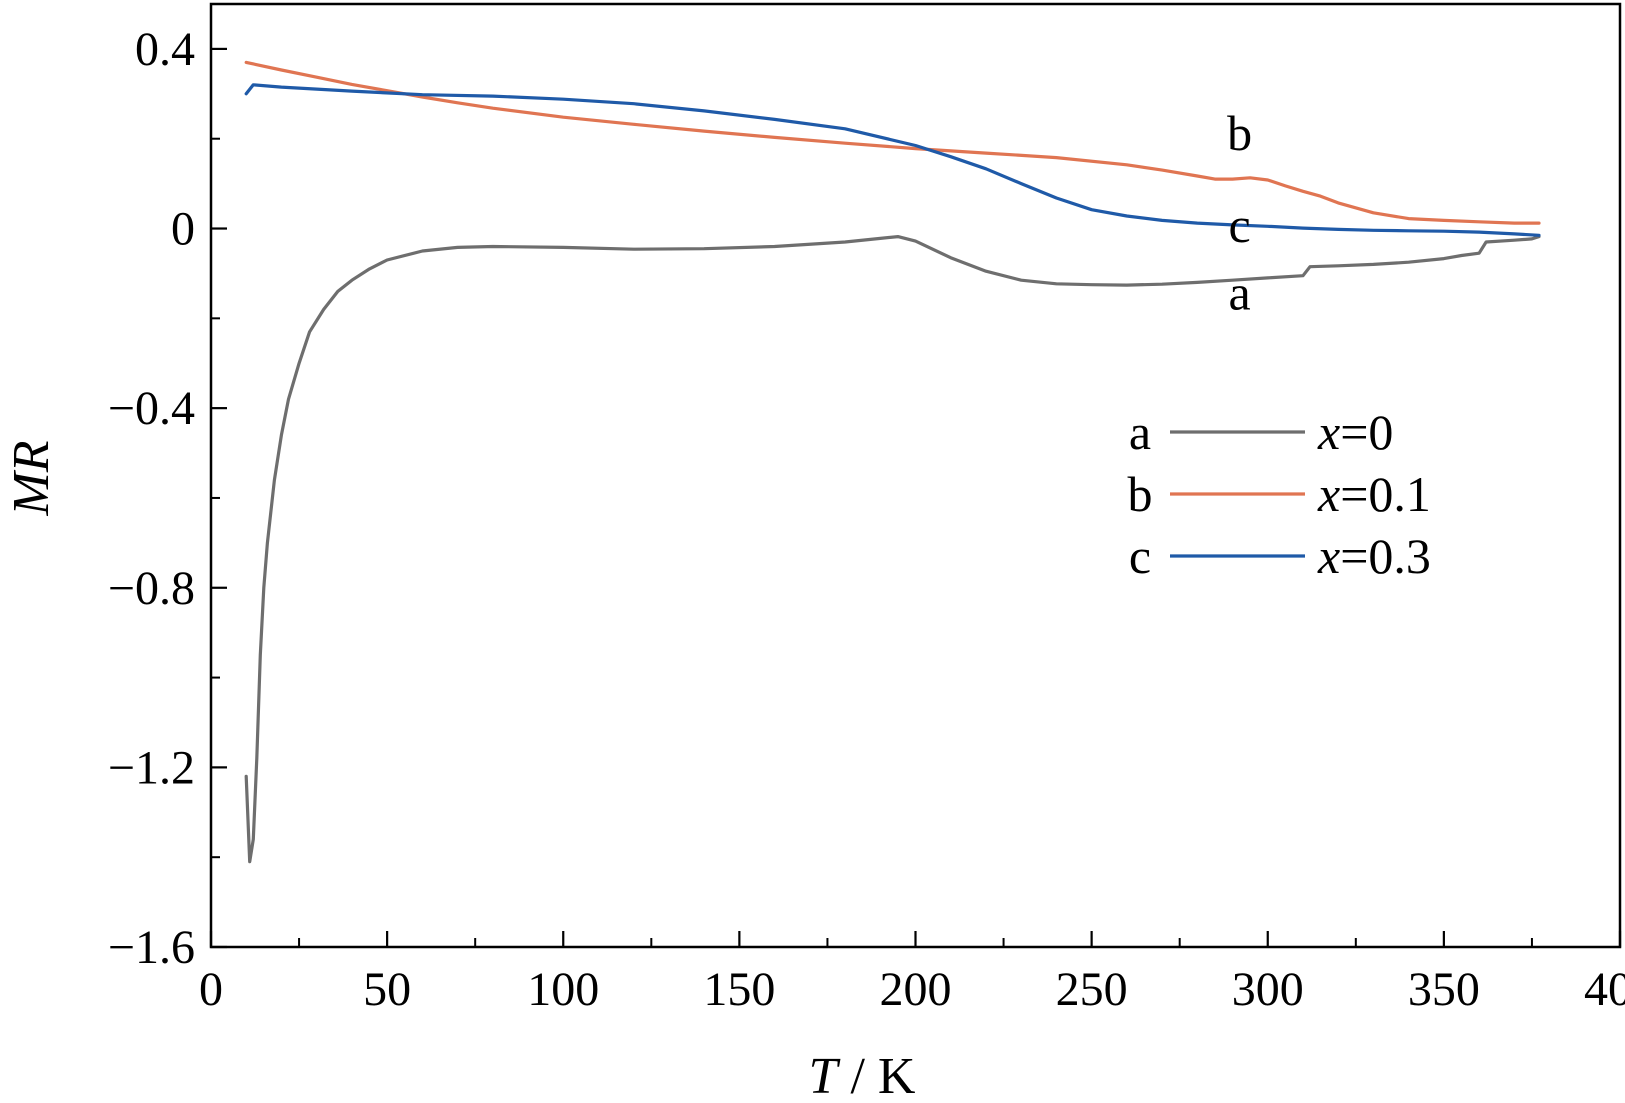 The width and height of the screenshot is (1625, 1103). What do you see at coordinates (151, 588) in the screenshot?
I see `y-tick-label: −0.8` at bounding box center [151, 588].